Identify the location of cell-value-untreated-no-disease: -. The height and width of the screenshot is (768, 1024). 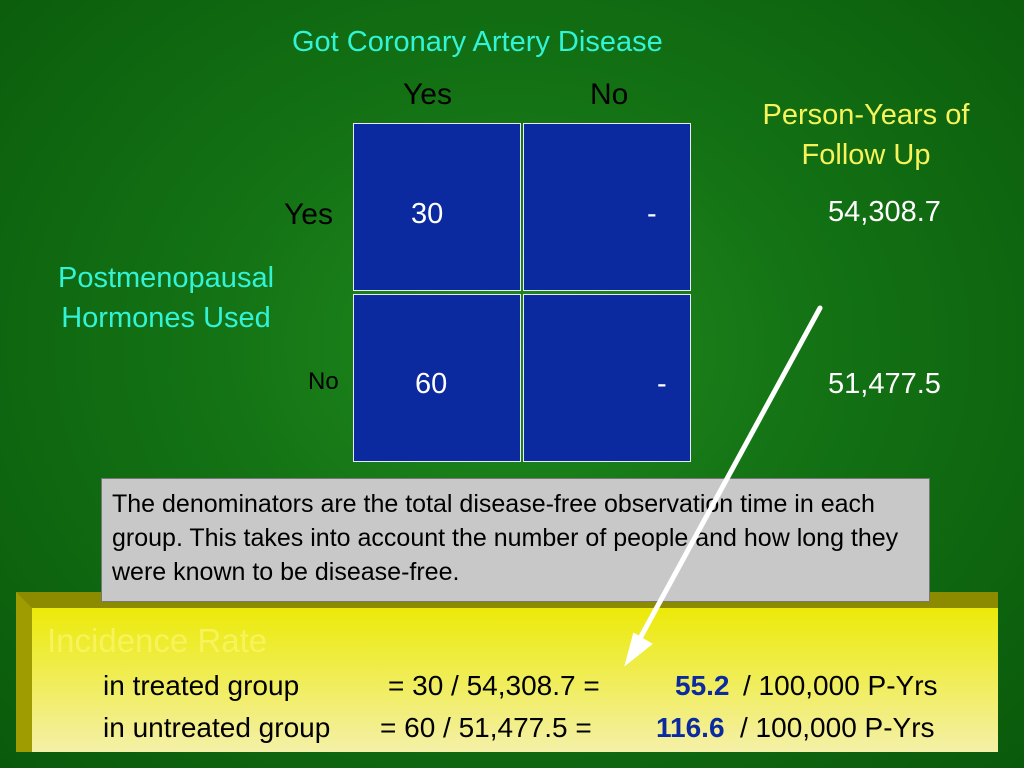
(662, 384).